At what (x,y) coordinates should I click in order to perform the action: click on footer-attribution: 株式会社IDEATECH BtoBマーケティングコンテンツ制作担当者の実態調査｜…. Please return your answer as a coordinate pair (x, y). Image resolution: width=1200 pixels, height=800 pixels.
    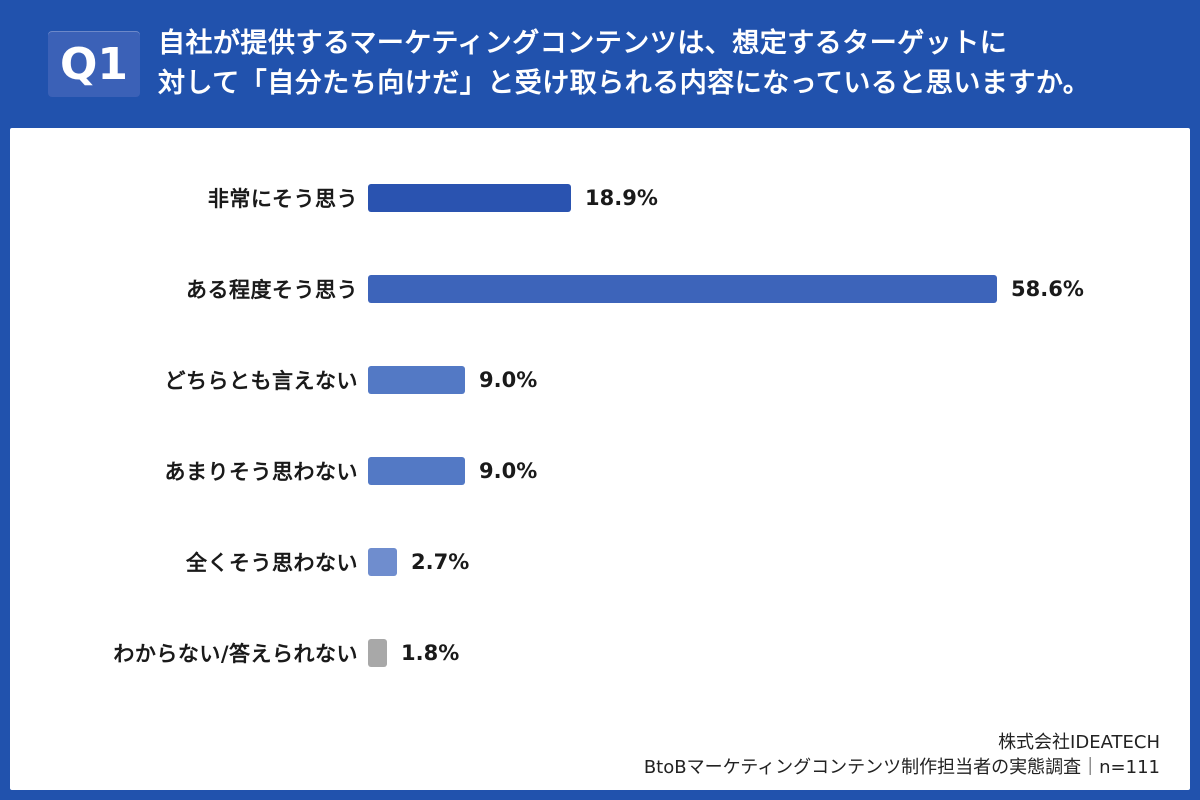
    Looking at the image, I should click on (902, 755).